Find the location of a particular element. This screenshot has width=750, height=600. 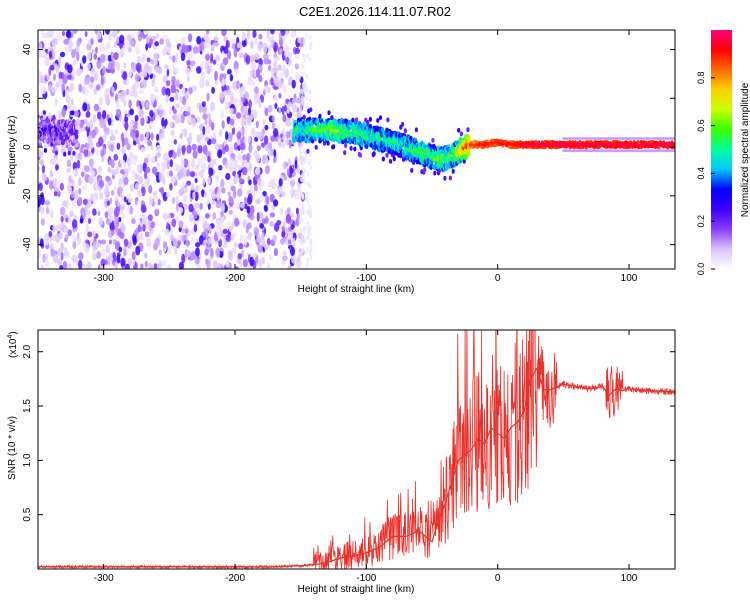

snr-x-tick-label: 0 is located at coordinates (498, 578).